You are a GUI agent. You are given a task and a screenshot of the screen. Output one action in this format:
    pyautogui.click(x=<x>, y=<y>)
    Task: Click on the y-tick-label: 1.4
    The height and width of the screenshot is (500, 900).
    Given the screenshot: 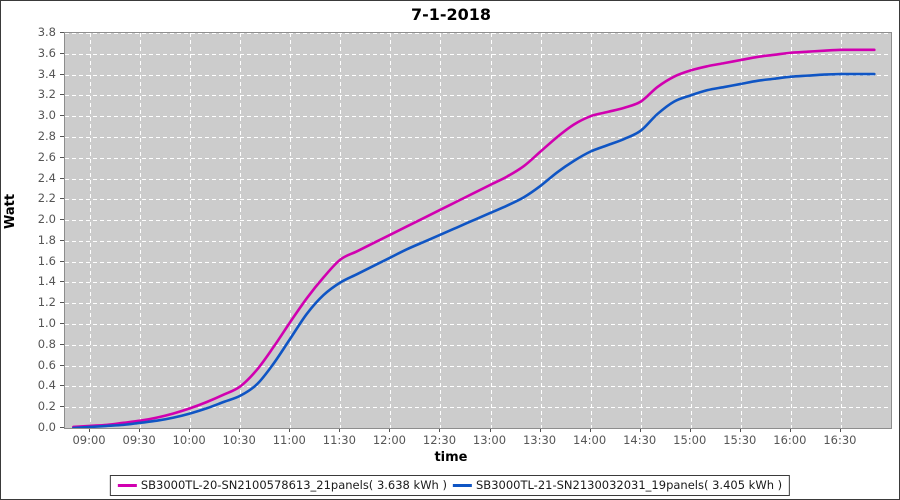 What is the action you would take?
    pyautogui.click(x=46, y=281)
    